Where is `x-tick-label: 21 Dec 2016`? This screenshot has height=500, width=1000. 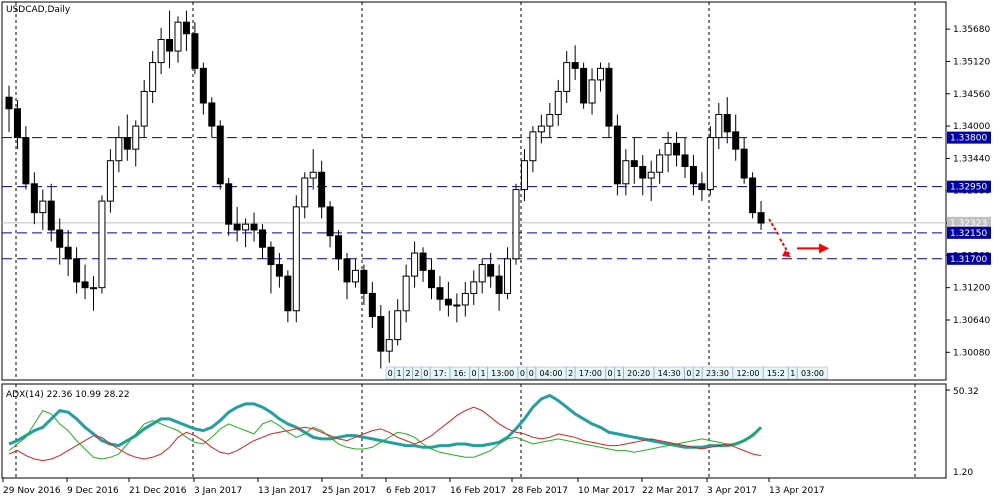 x-tick-label: 21 Dec 2016 is located at coordinates (158, 491).